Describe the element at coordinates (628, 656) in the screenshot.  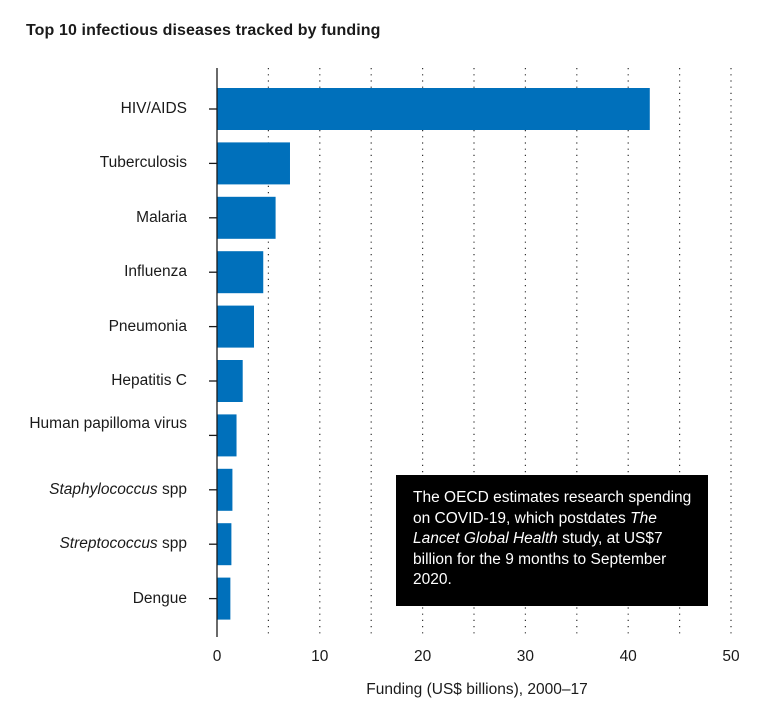
I see `x-tick-label-40: 40` at that location.